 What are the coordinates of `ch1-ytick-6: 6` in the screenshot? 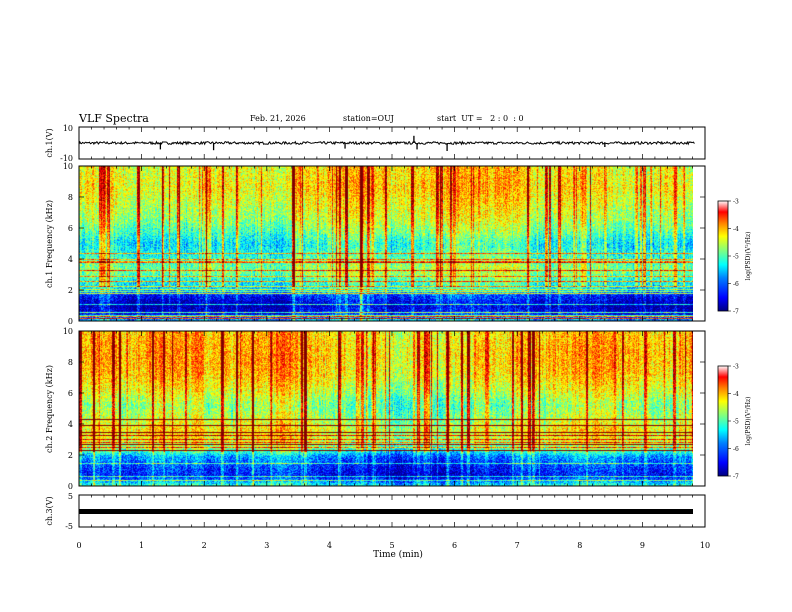 It's located at (70, 228).